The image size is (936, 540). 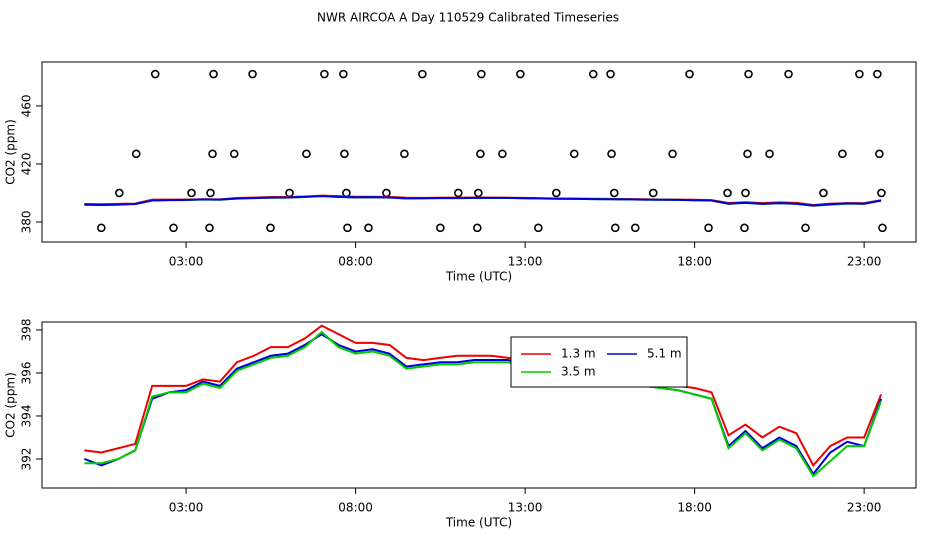 I want to click on y-tick-label: 380, so click(x=27, y=222).